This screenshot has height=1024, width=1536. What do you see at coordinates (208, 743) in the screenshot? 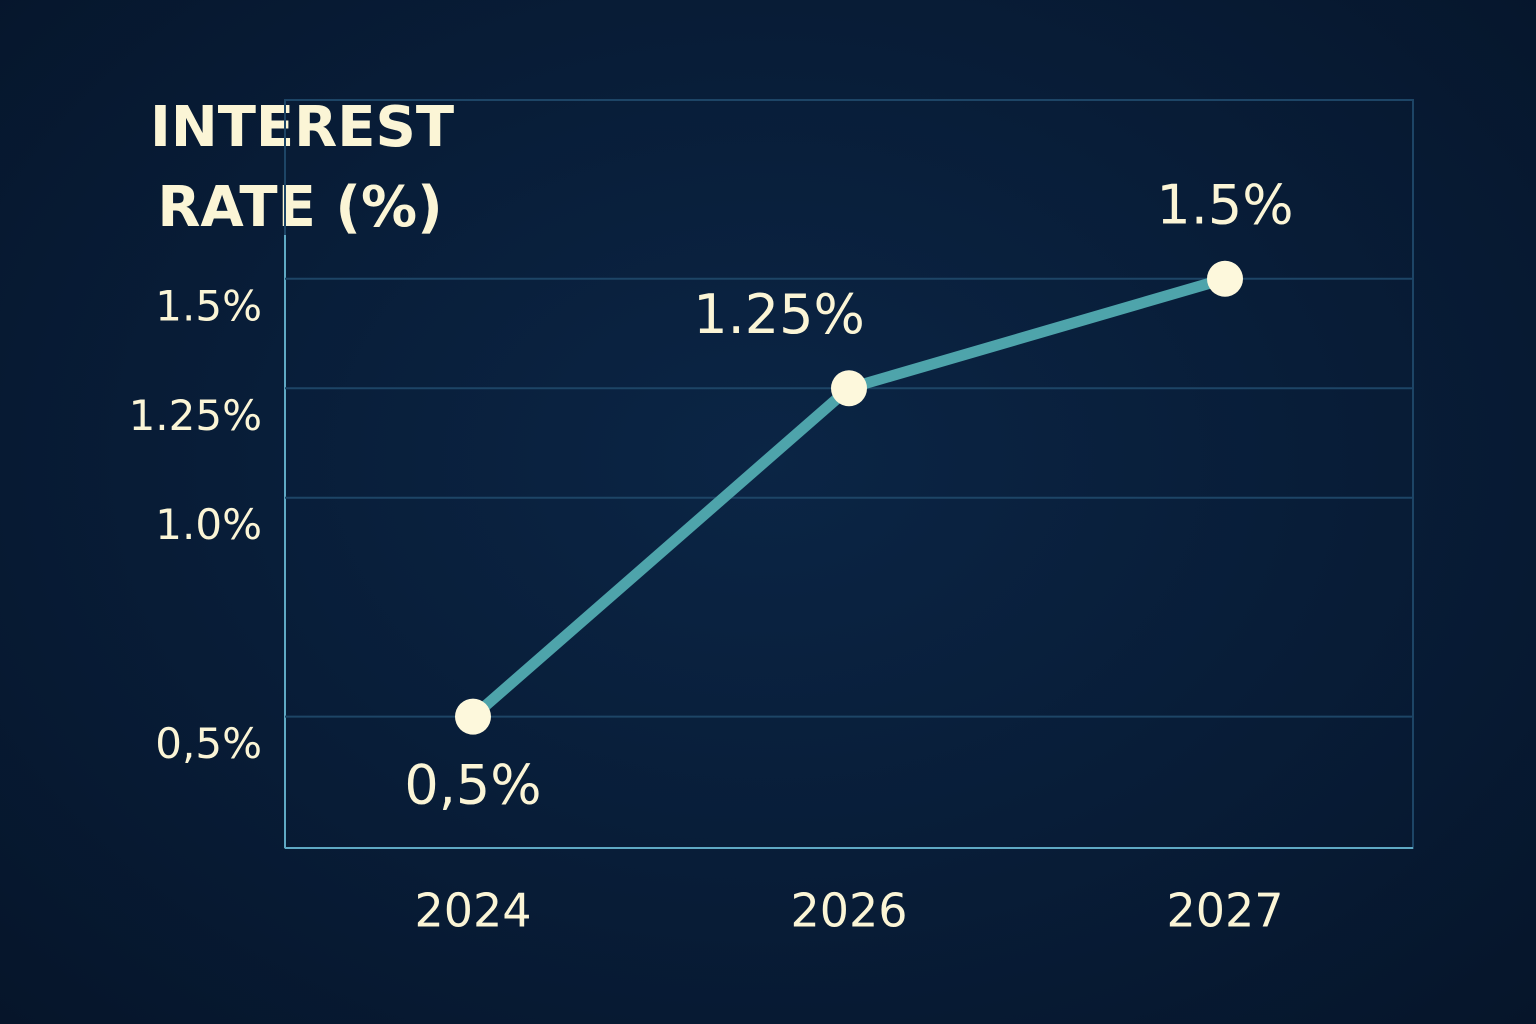
I see `y-tick-label: 0,5%` at bounding box center [208, 743].